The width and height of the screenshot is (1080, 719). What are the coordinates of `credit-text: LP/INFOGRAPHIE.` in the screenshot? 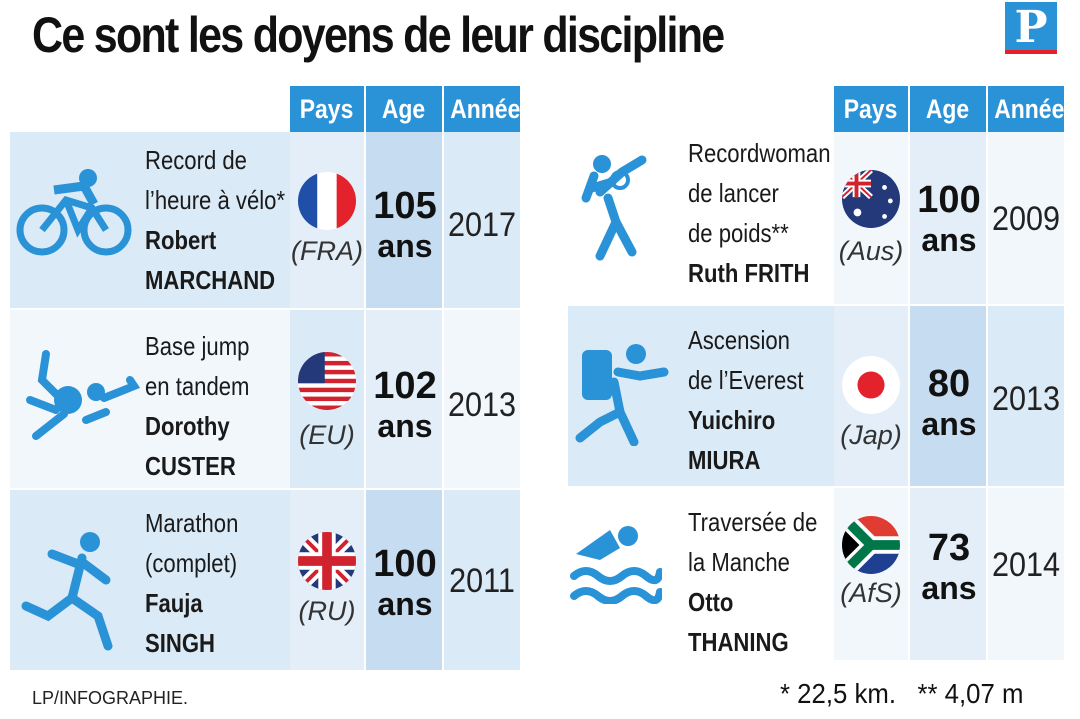 It's located at (110, 698).